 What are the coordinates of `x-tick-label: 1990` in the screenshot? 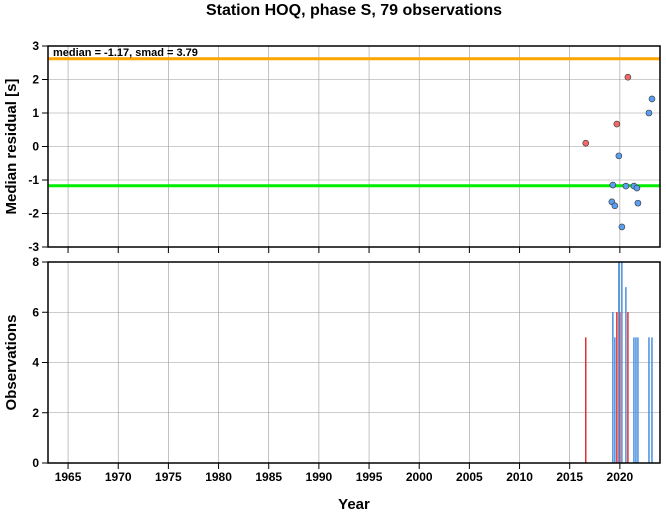 It's located at (319, 477).